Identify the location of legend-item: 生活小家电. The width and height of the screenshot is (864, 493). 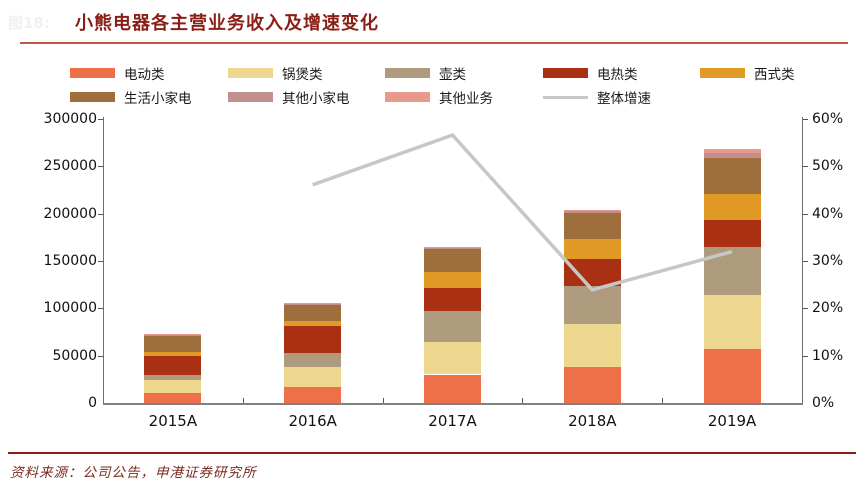
(131, 98).